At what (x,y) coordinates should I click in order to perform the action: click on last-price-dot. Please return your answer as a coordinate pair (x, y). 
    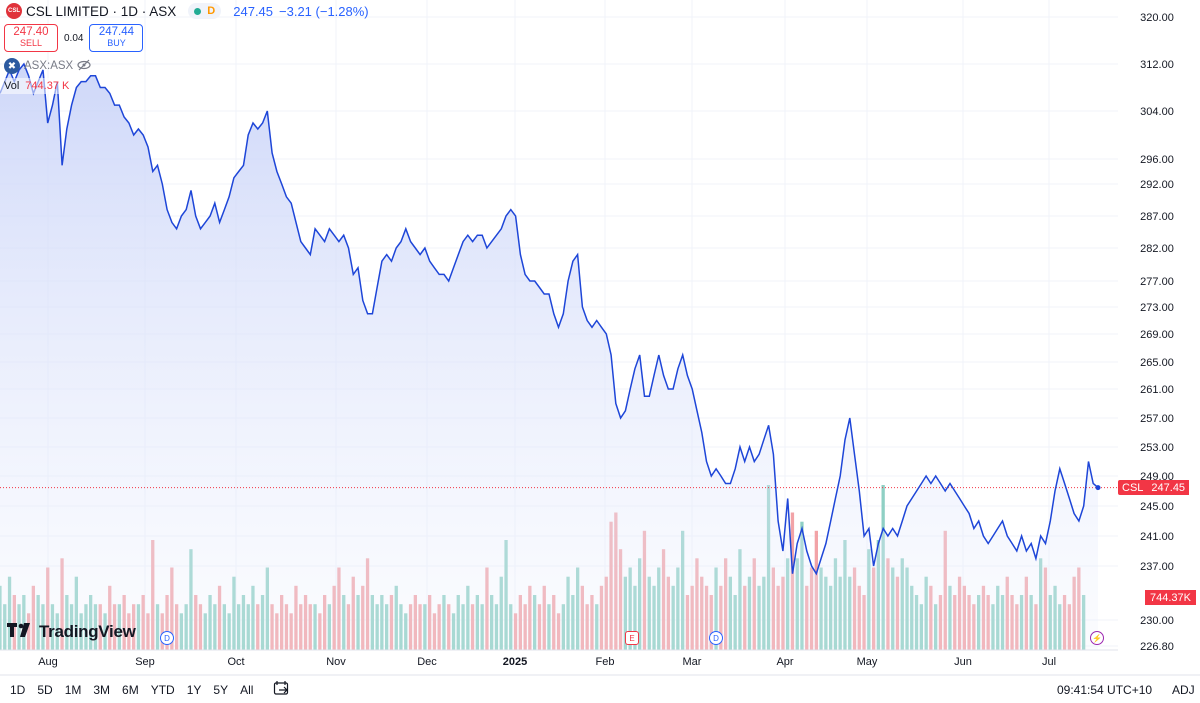
    Looking at the image, I should click on (1098, 488).